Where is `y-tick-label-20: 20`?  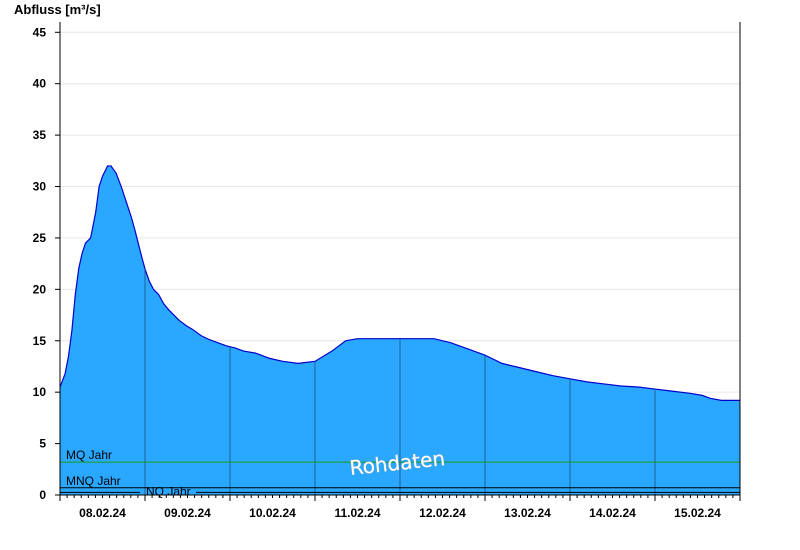 y-tick-label-20: 20 is located at coordinates (40, 289).